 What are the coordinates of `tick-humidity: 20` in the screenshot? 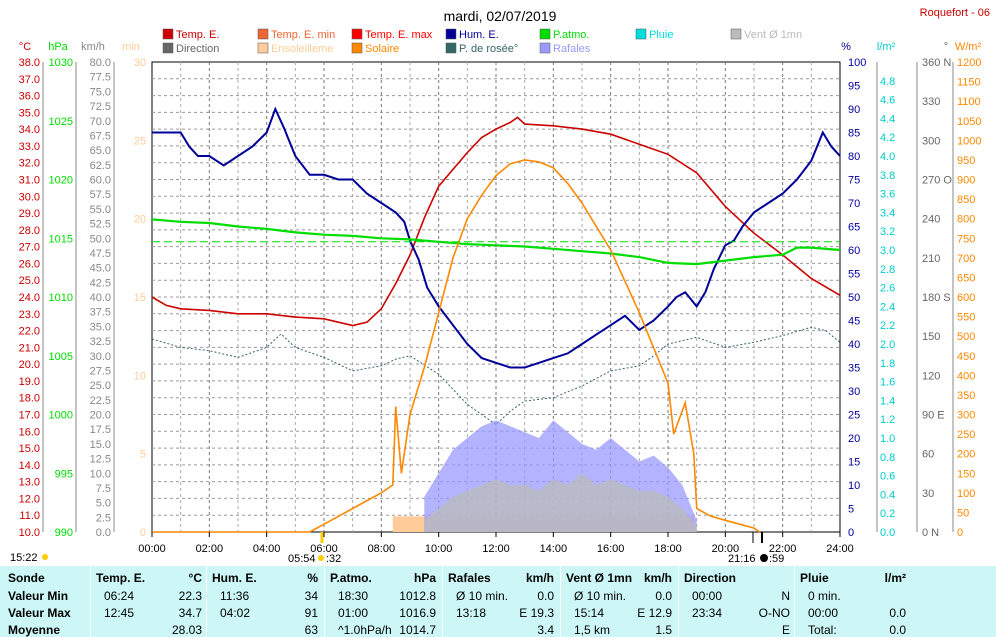 It's located at (854, 439).